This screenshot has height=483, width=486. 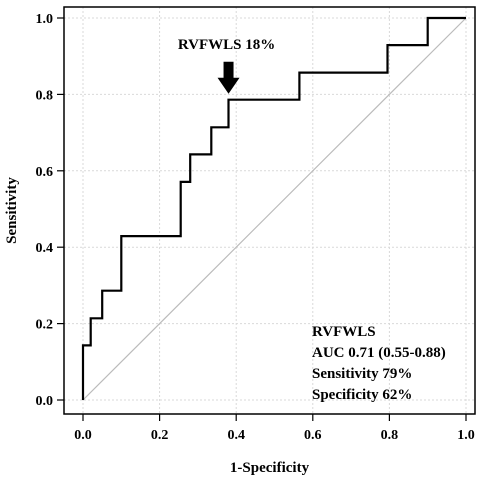 What do you see at coordinates (344, 332) in the screenshot?
I see `stats-line-title: RVFWLS` at bounding box center [344, 332].